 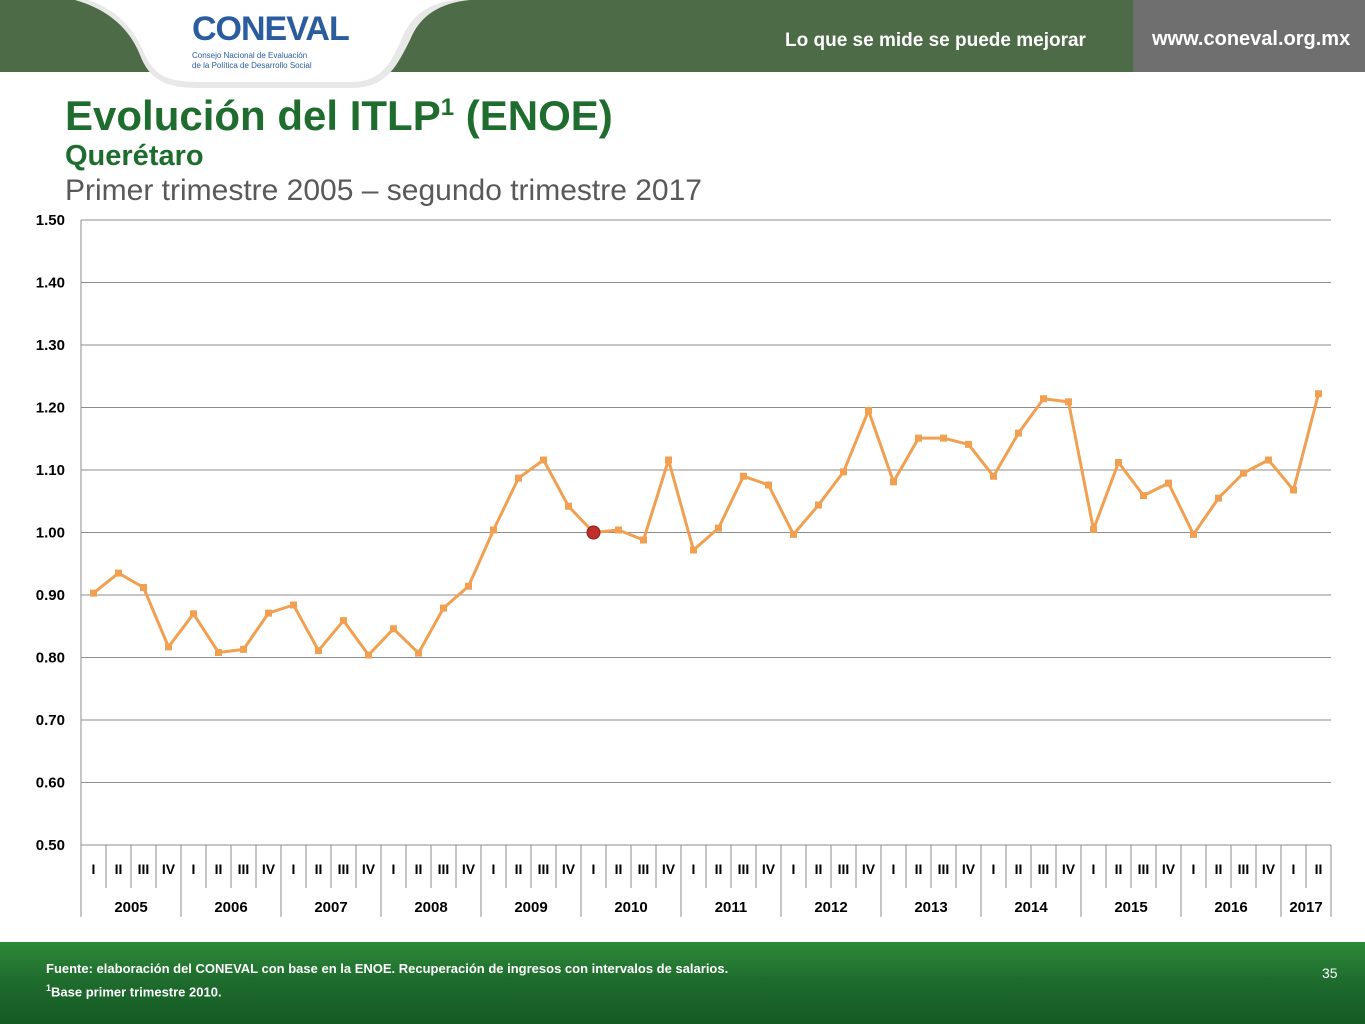 What do you see at coordinates (50, 783) in the screenshot?
I see `y-tick-label: 0.60` at bounding box center [50, 783].